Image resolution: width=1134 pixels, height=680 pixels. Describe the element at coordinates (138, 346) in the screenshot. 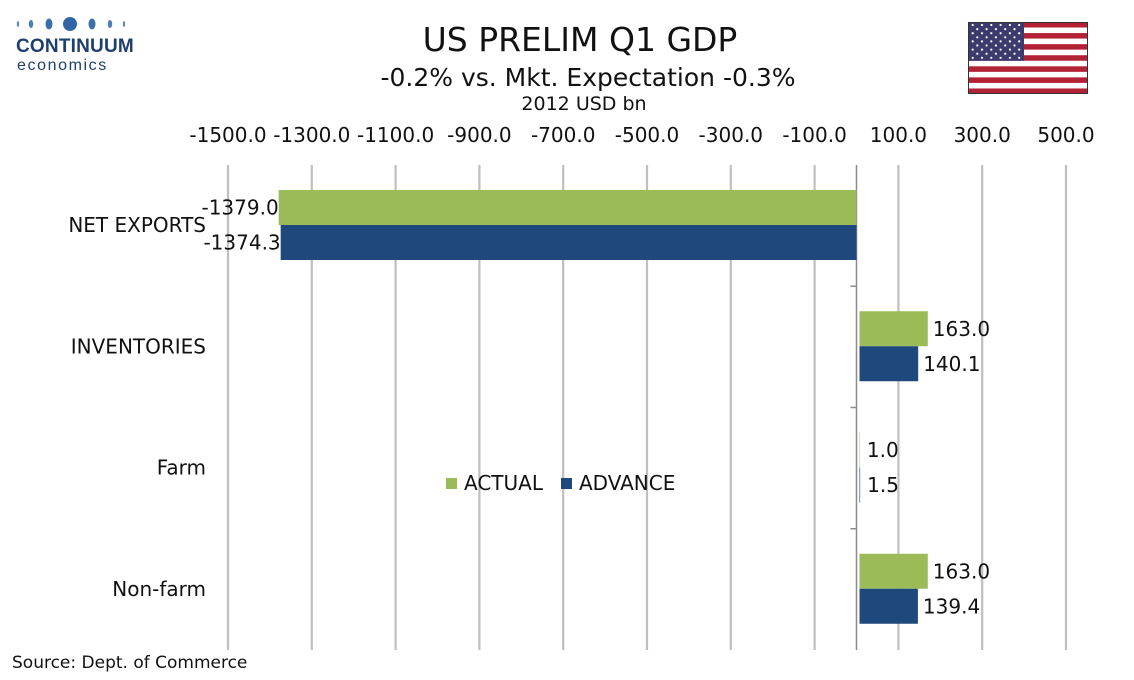

I see `category-label: INVENTORIES` at that location.